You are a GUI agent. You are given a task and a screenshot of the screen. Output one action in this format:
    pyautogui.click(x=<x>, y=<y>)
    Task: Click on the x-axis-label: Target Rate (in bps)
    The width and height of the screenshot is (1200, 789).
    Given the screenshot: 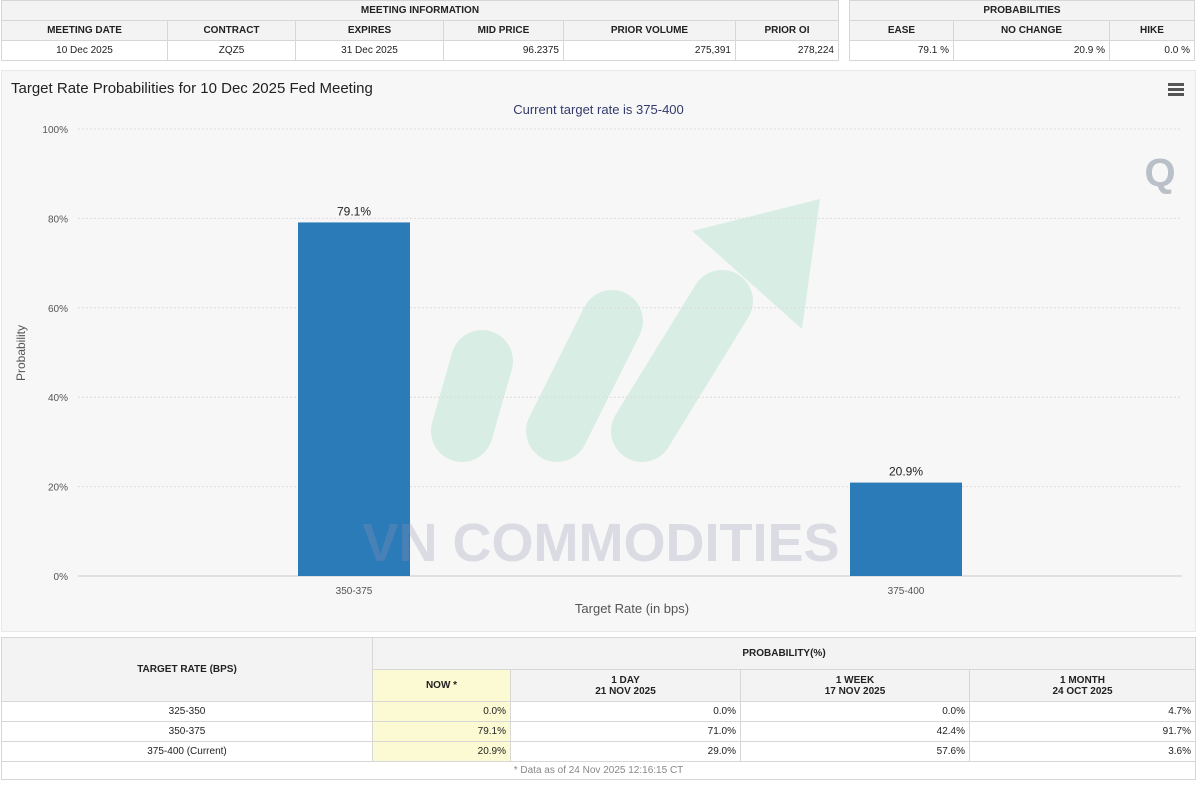 What is the action you would take?
    pyautogui.click(x=632, y=608)
    